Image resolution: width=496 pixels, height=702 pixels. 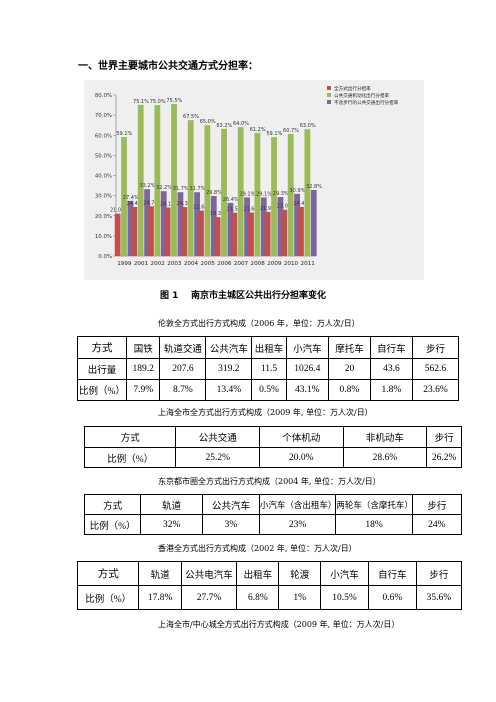 I want to click on table-cell: 319.2, so click(x=229, y=369).